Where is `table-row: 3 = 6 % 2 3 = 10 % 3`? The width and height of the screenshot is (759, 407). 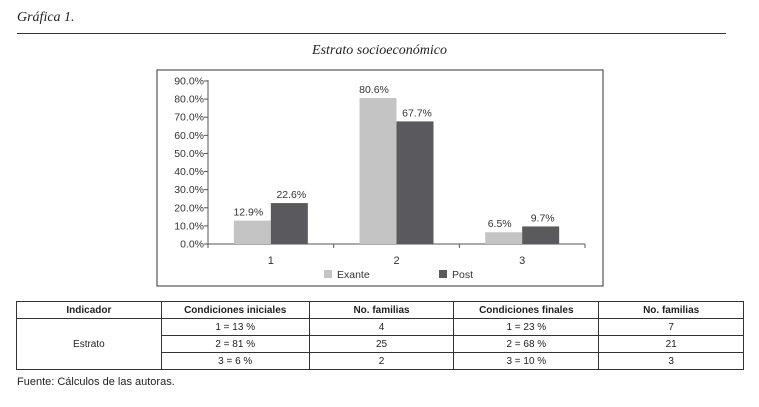
table-row: 3 = 6 % 2 3 = 10 % 3 is located at coordinates (380, 361).